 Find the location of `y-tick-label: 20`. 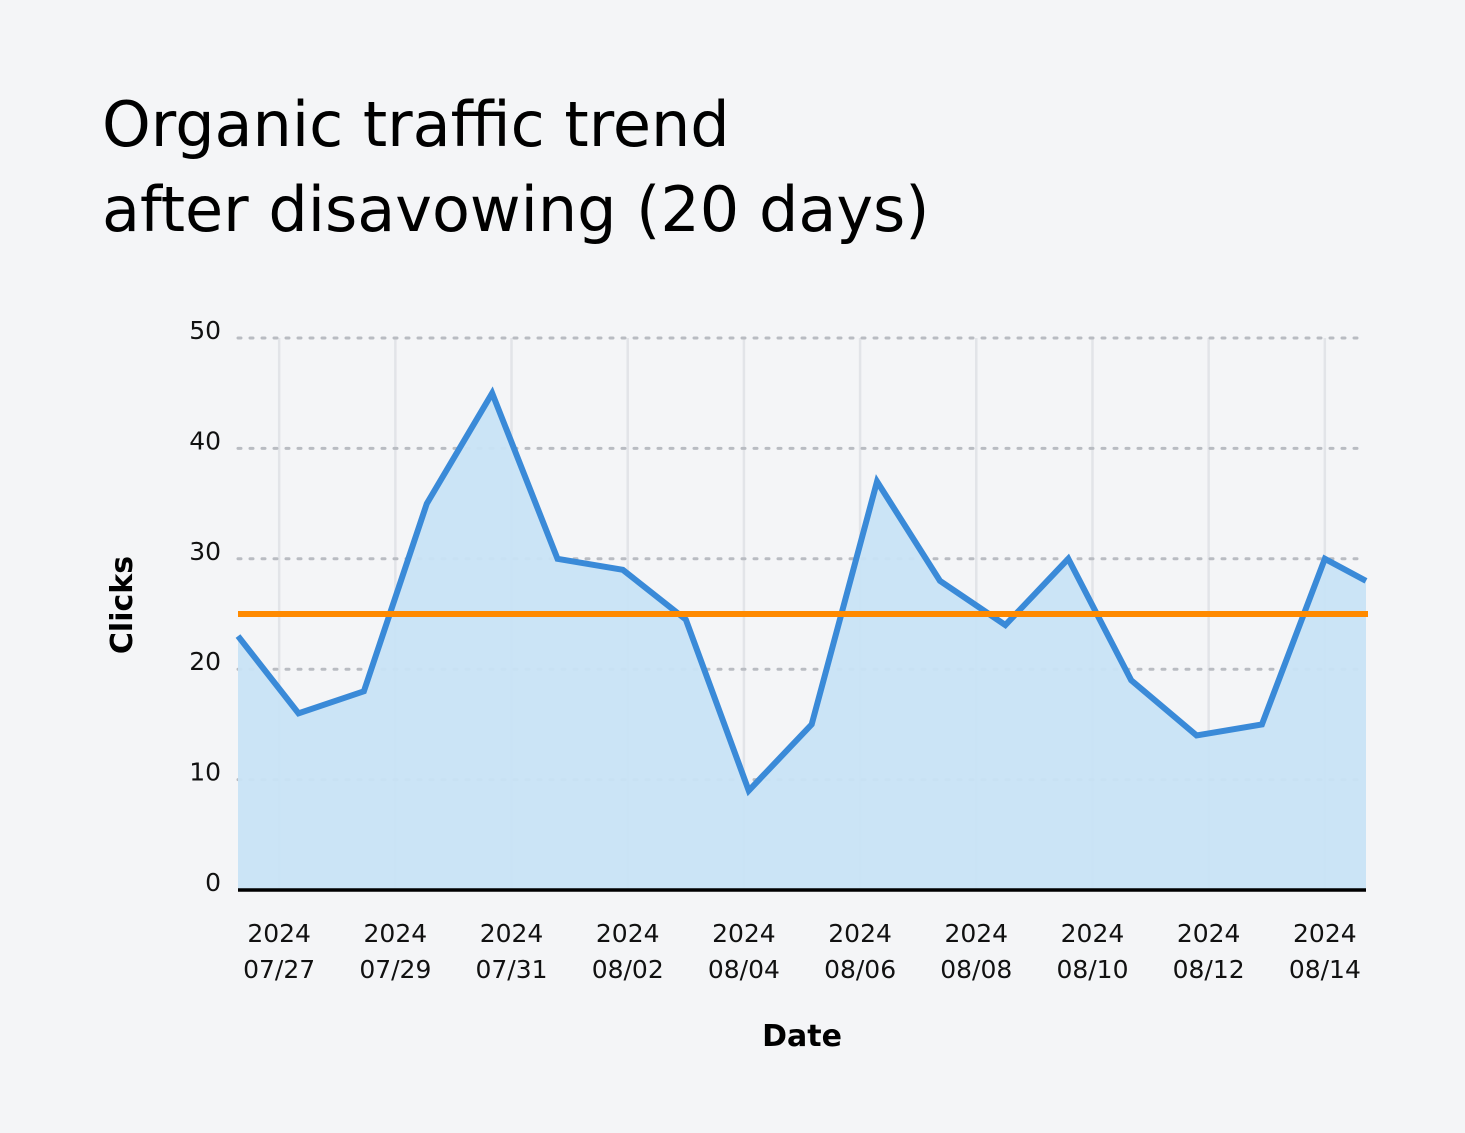

y-tick-label: 20 is located at coordinates (205, 661).